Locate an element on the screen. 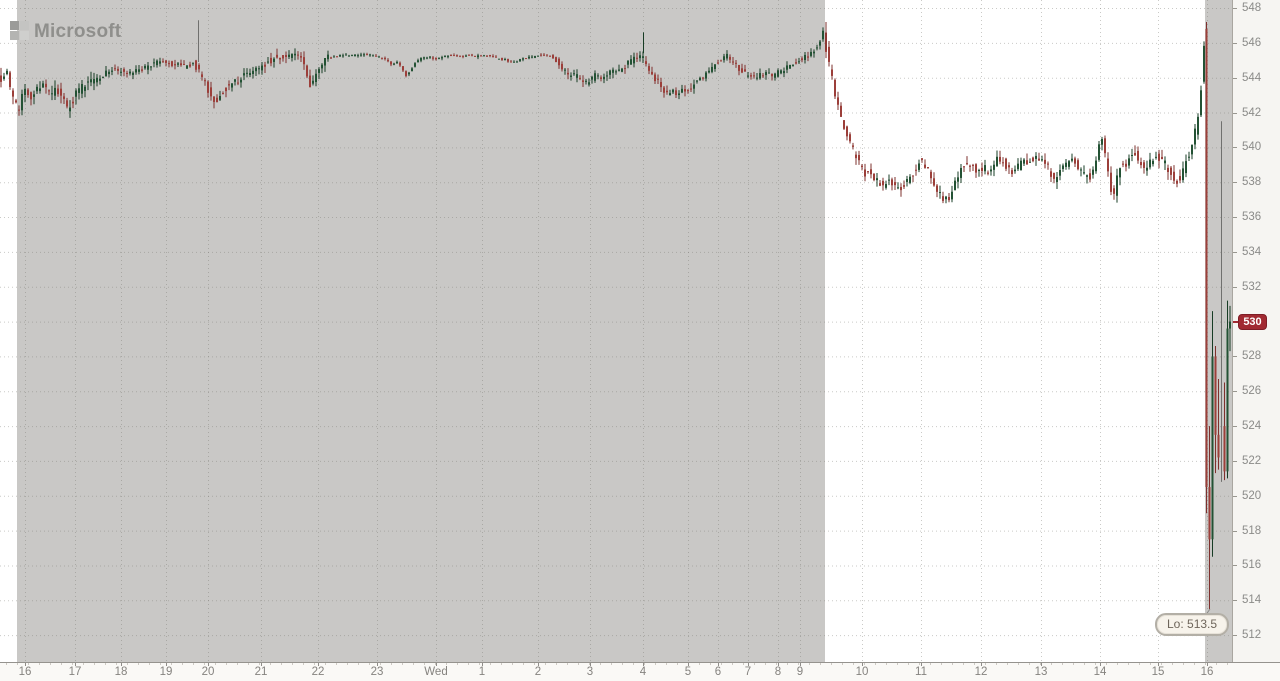  price-tick-label: 528 is located at coordinates (1252, 356).